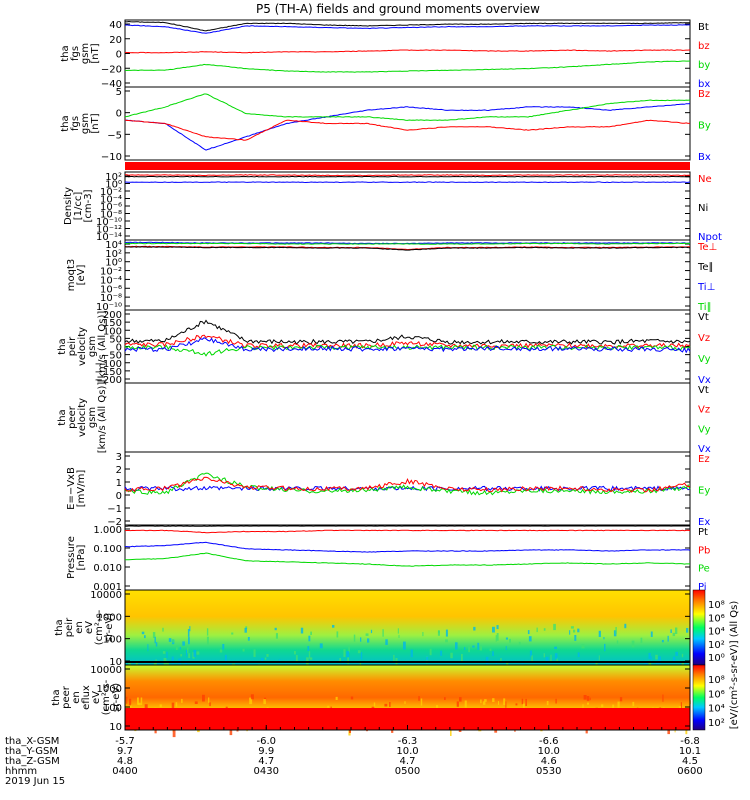 Image resolution: width=750 pixels, height=800 pixels. What do you see at coordinates (82, 346) in the screenshot?
I see `y-axis-label: velocity` at bounding box center [82, 346].